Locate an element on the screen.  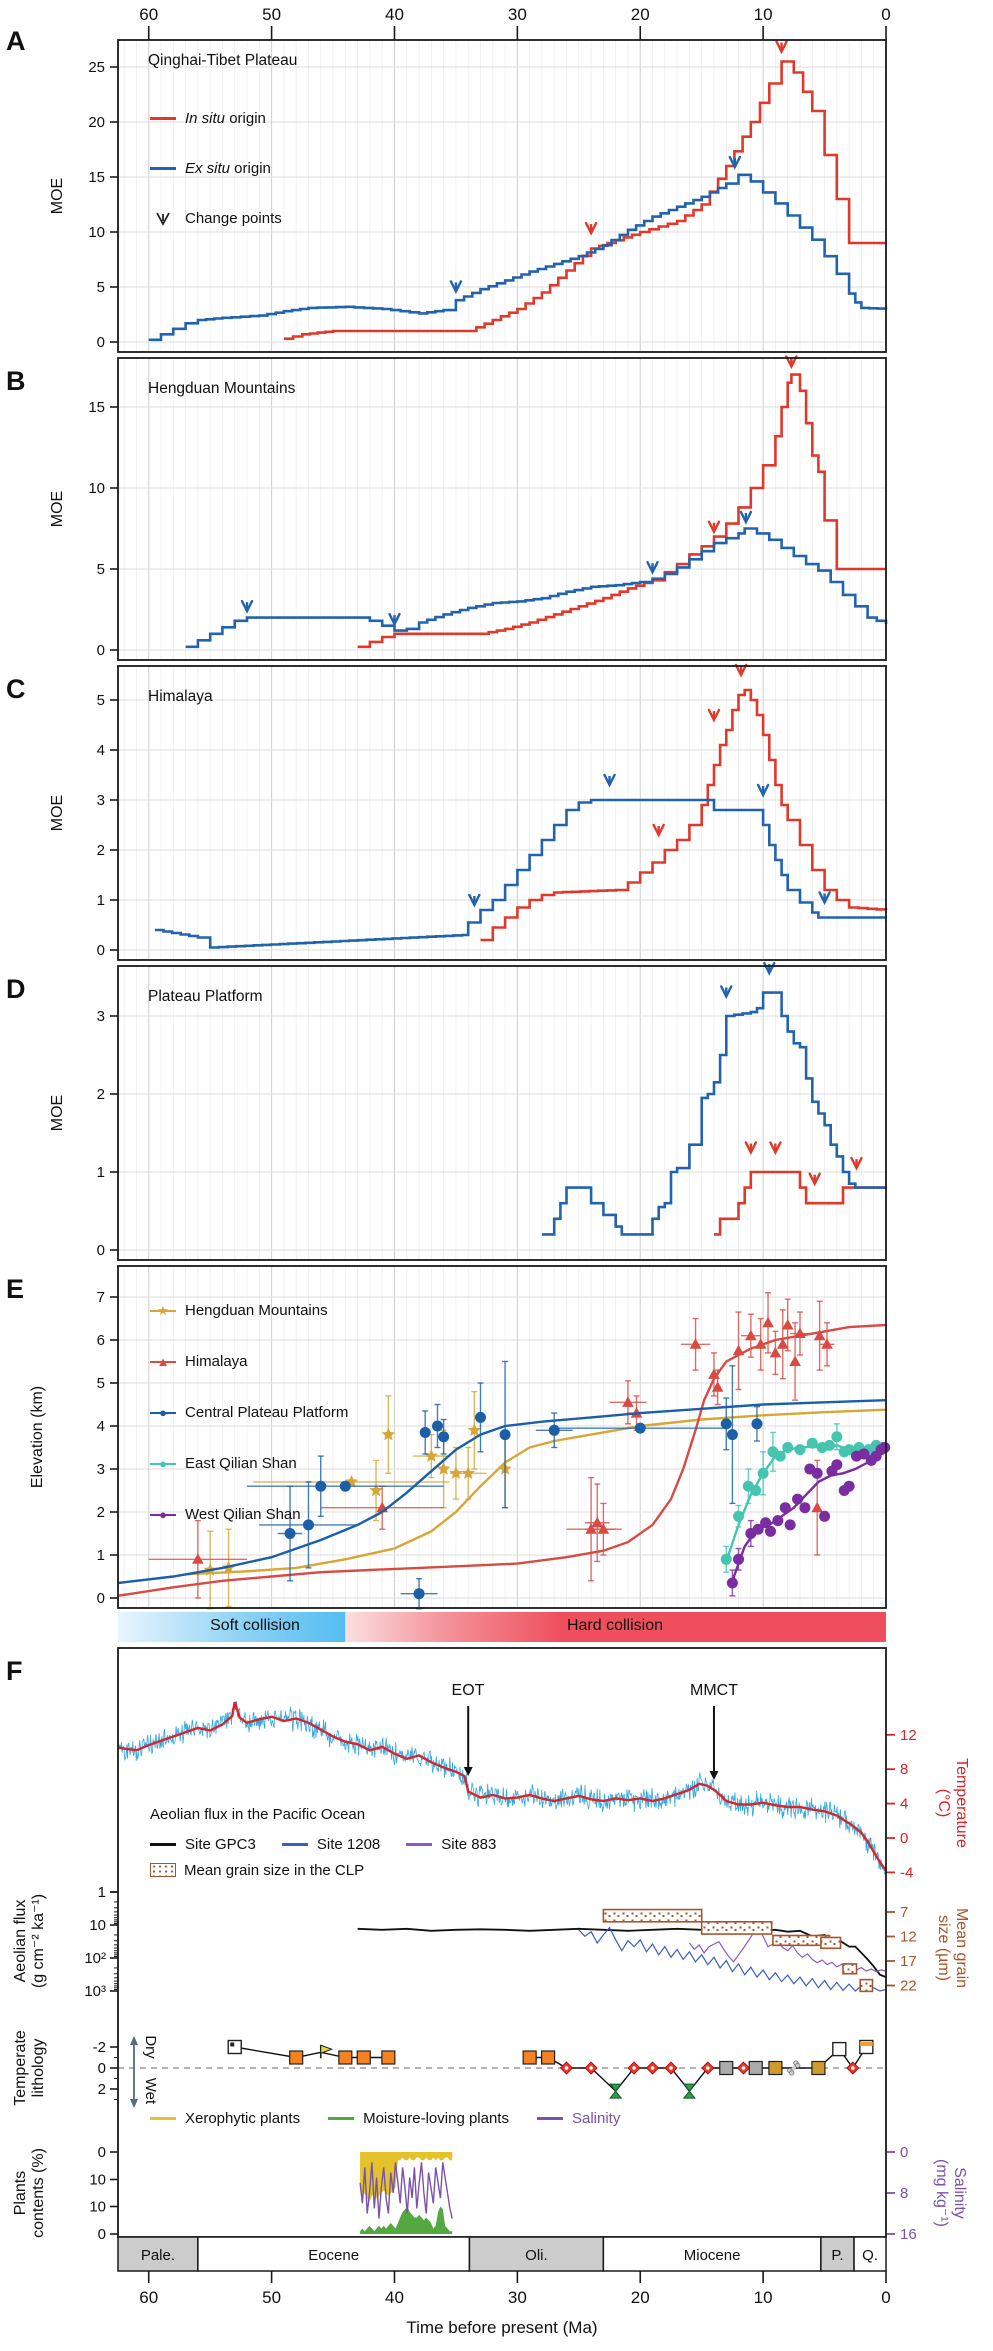
y-label-grain-size: Mean grain size (µm) is located at coordinates (952, 1948).